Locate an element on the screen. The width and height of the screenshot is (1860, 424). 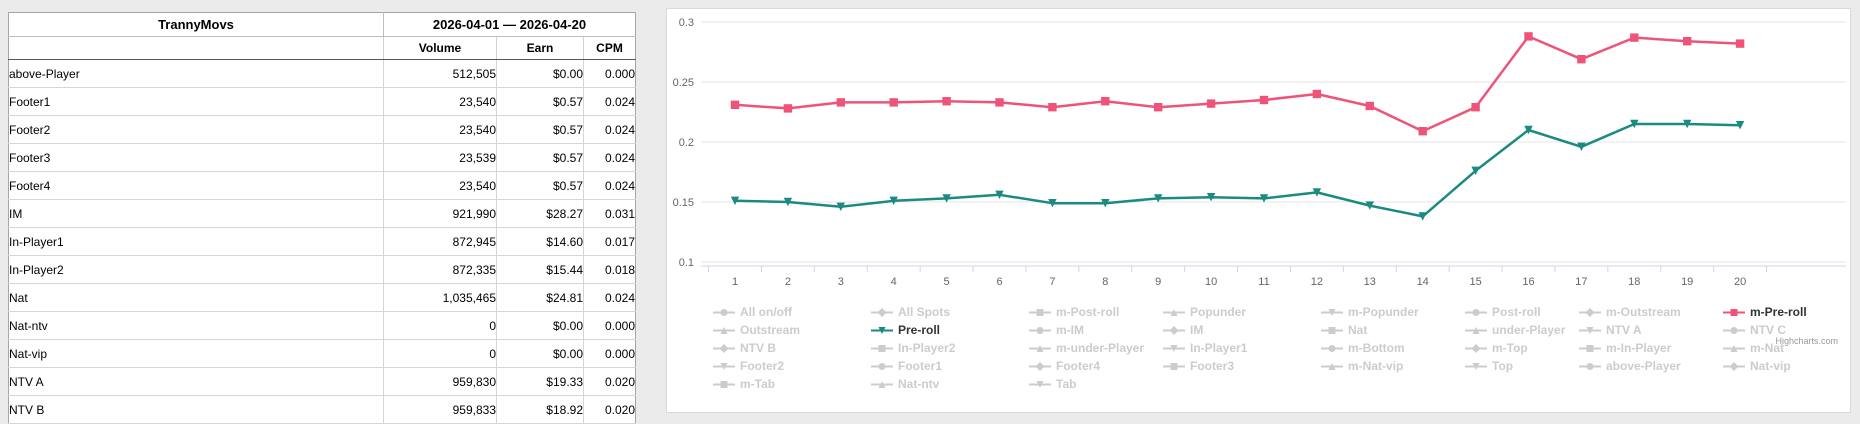
legend-item: Footer2 is located at coordinates (792, 366).